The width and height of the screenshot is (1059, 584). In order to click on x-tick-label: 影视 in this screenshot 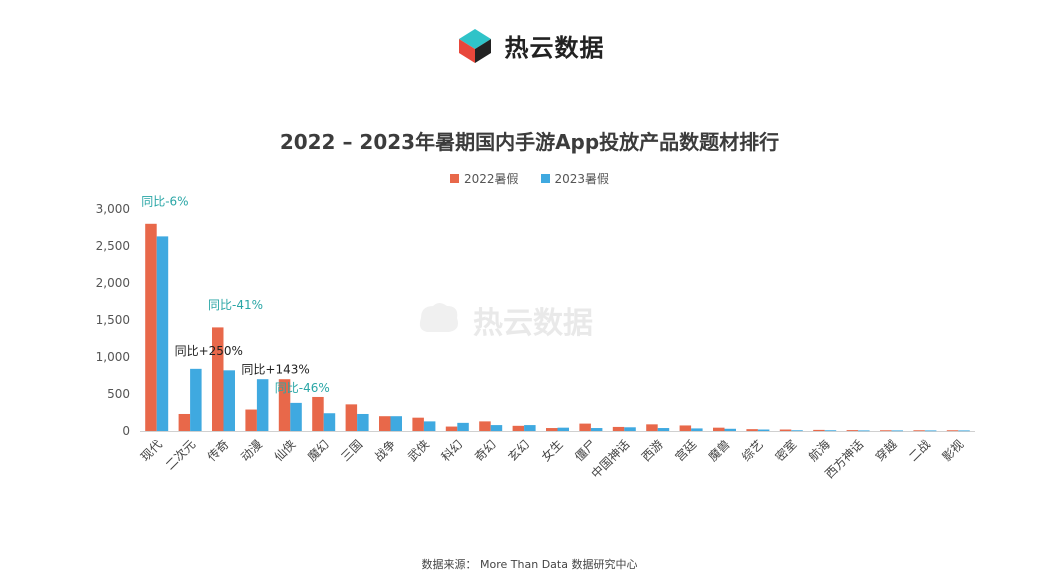, I will do `click(953, 451)`.